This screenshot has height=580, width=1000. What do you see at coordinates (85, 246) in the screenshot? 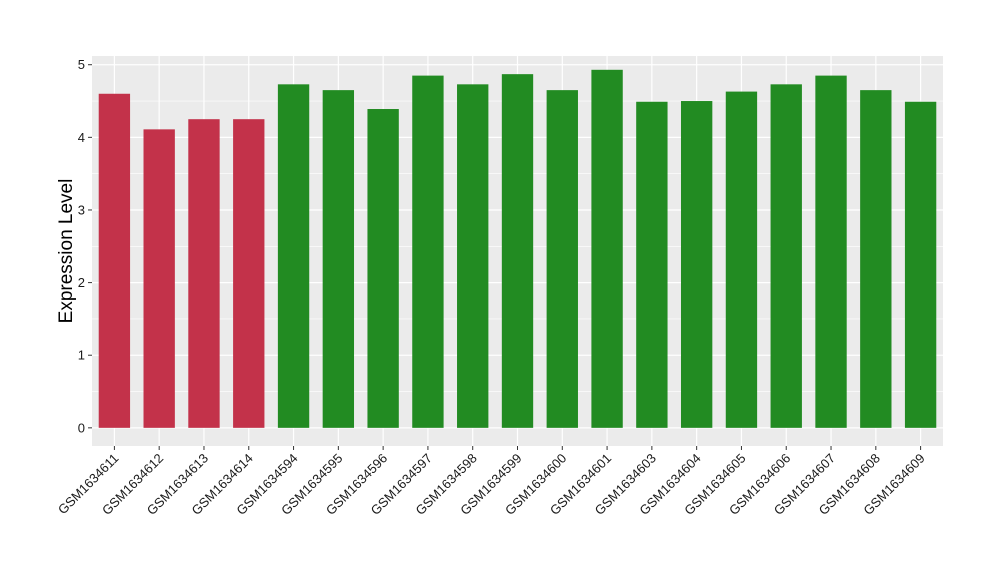
I see `y-axis: 0 1 2 3 4 5` at bounding box center [85, 246].